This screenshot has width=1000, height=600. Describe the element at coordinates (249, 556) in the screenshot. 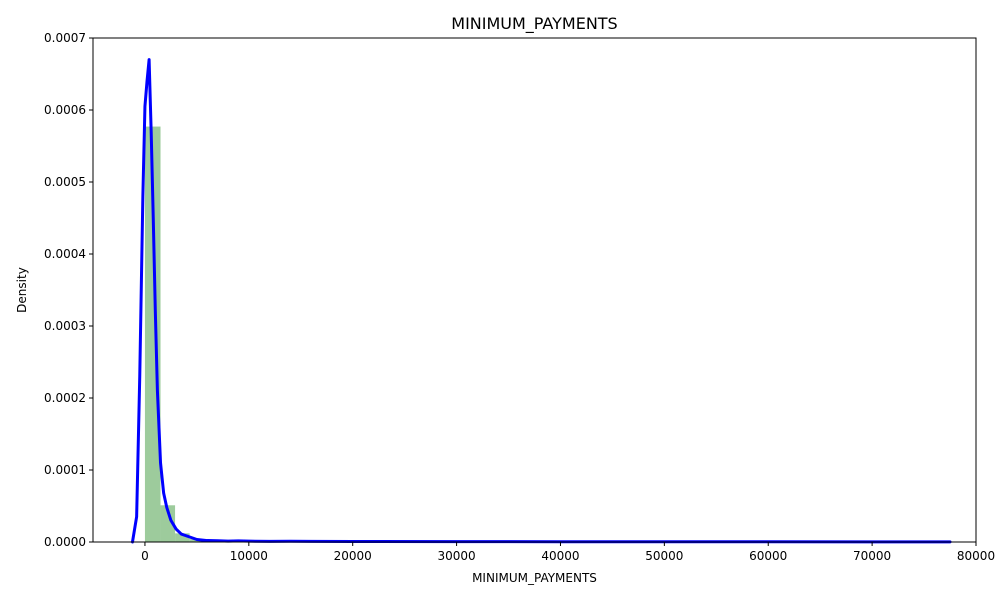

I see `x-tick-label: 10000` at that location.